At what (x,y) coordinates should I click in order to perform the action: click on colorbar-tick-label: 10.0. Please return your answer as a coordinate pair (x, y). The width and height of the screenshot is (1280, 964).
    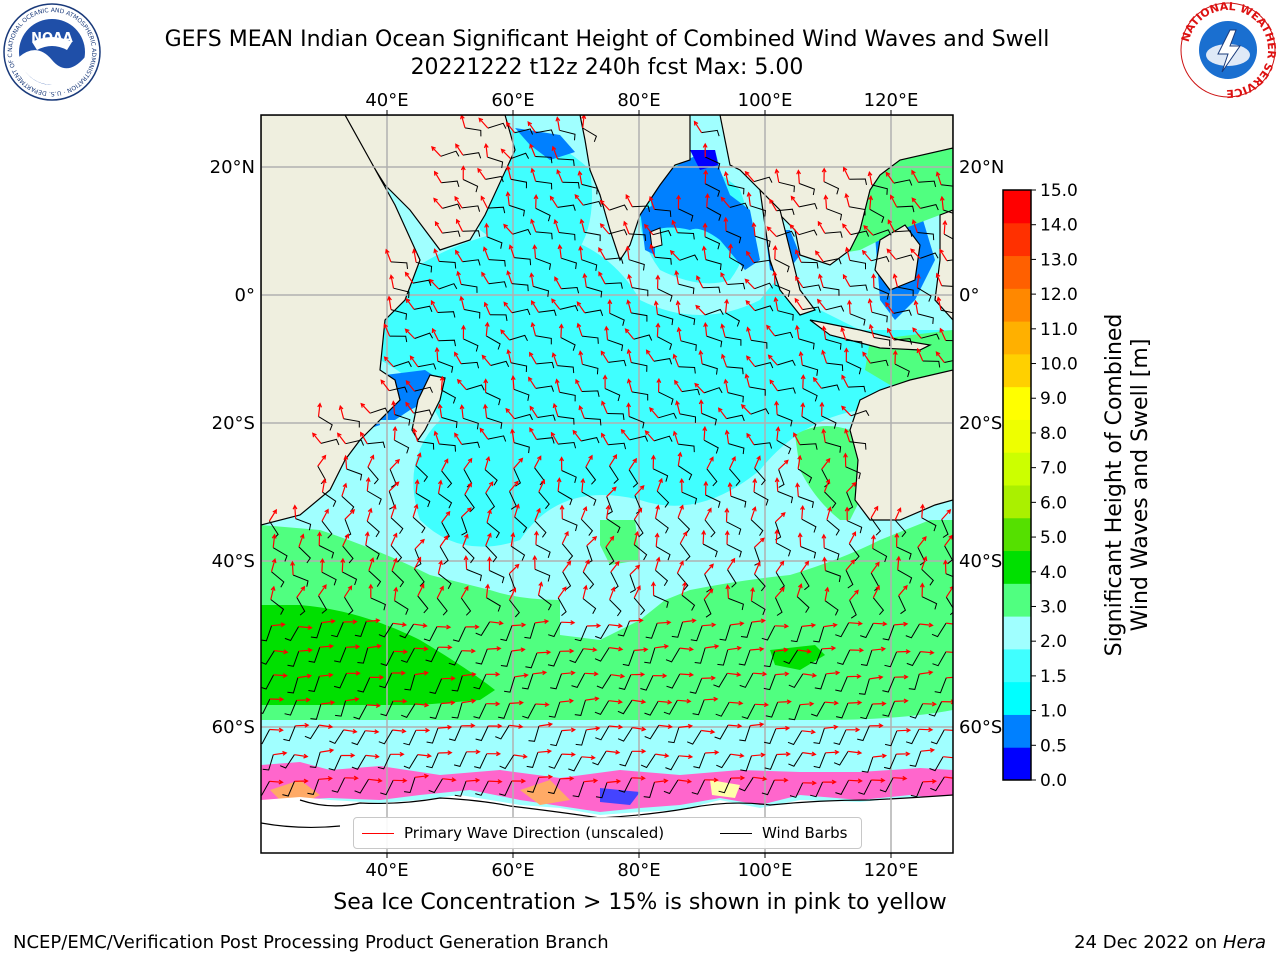
    Looking at the image, I should click on (1059, 365).